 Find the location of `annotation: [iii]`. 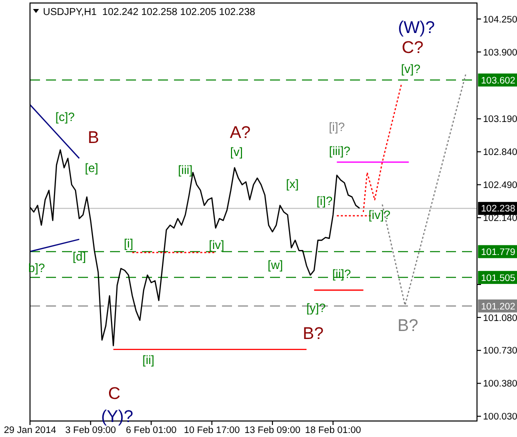

annotation: [iii] is located at coordinates (185, 170).